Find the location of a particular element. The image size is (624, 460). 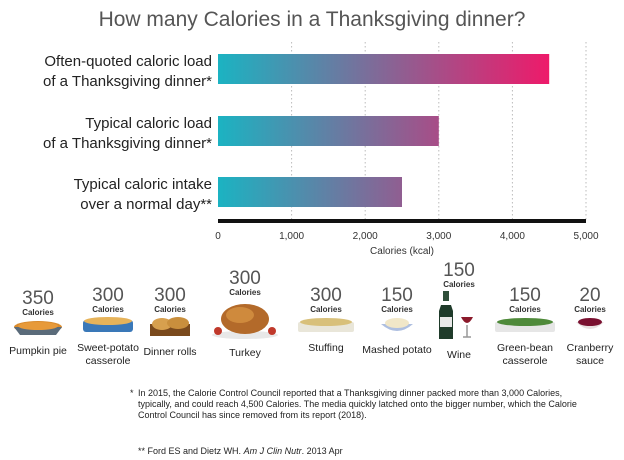

food-name: Cranberry sauce is located at coordinates (590, 354).